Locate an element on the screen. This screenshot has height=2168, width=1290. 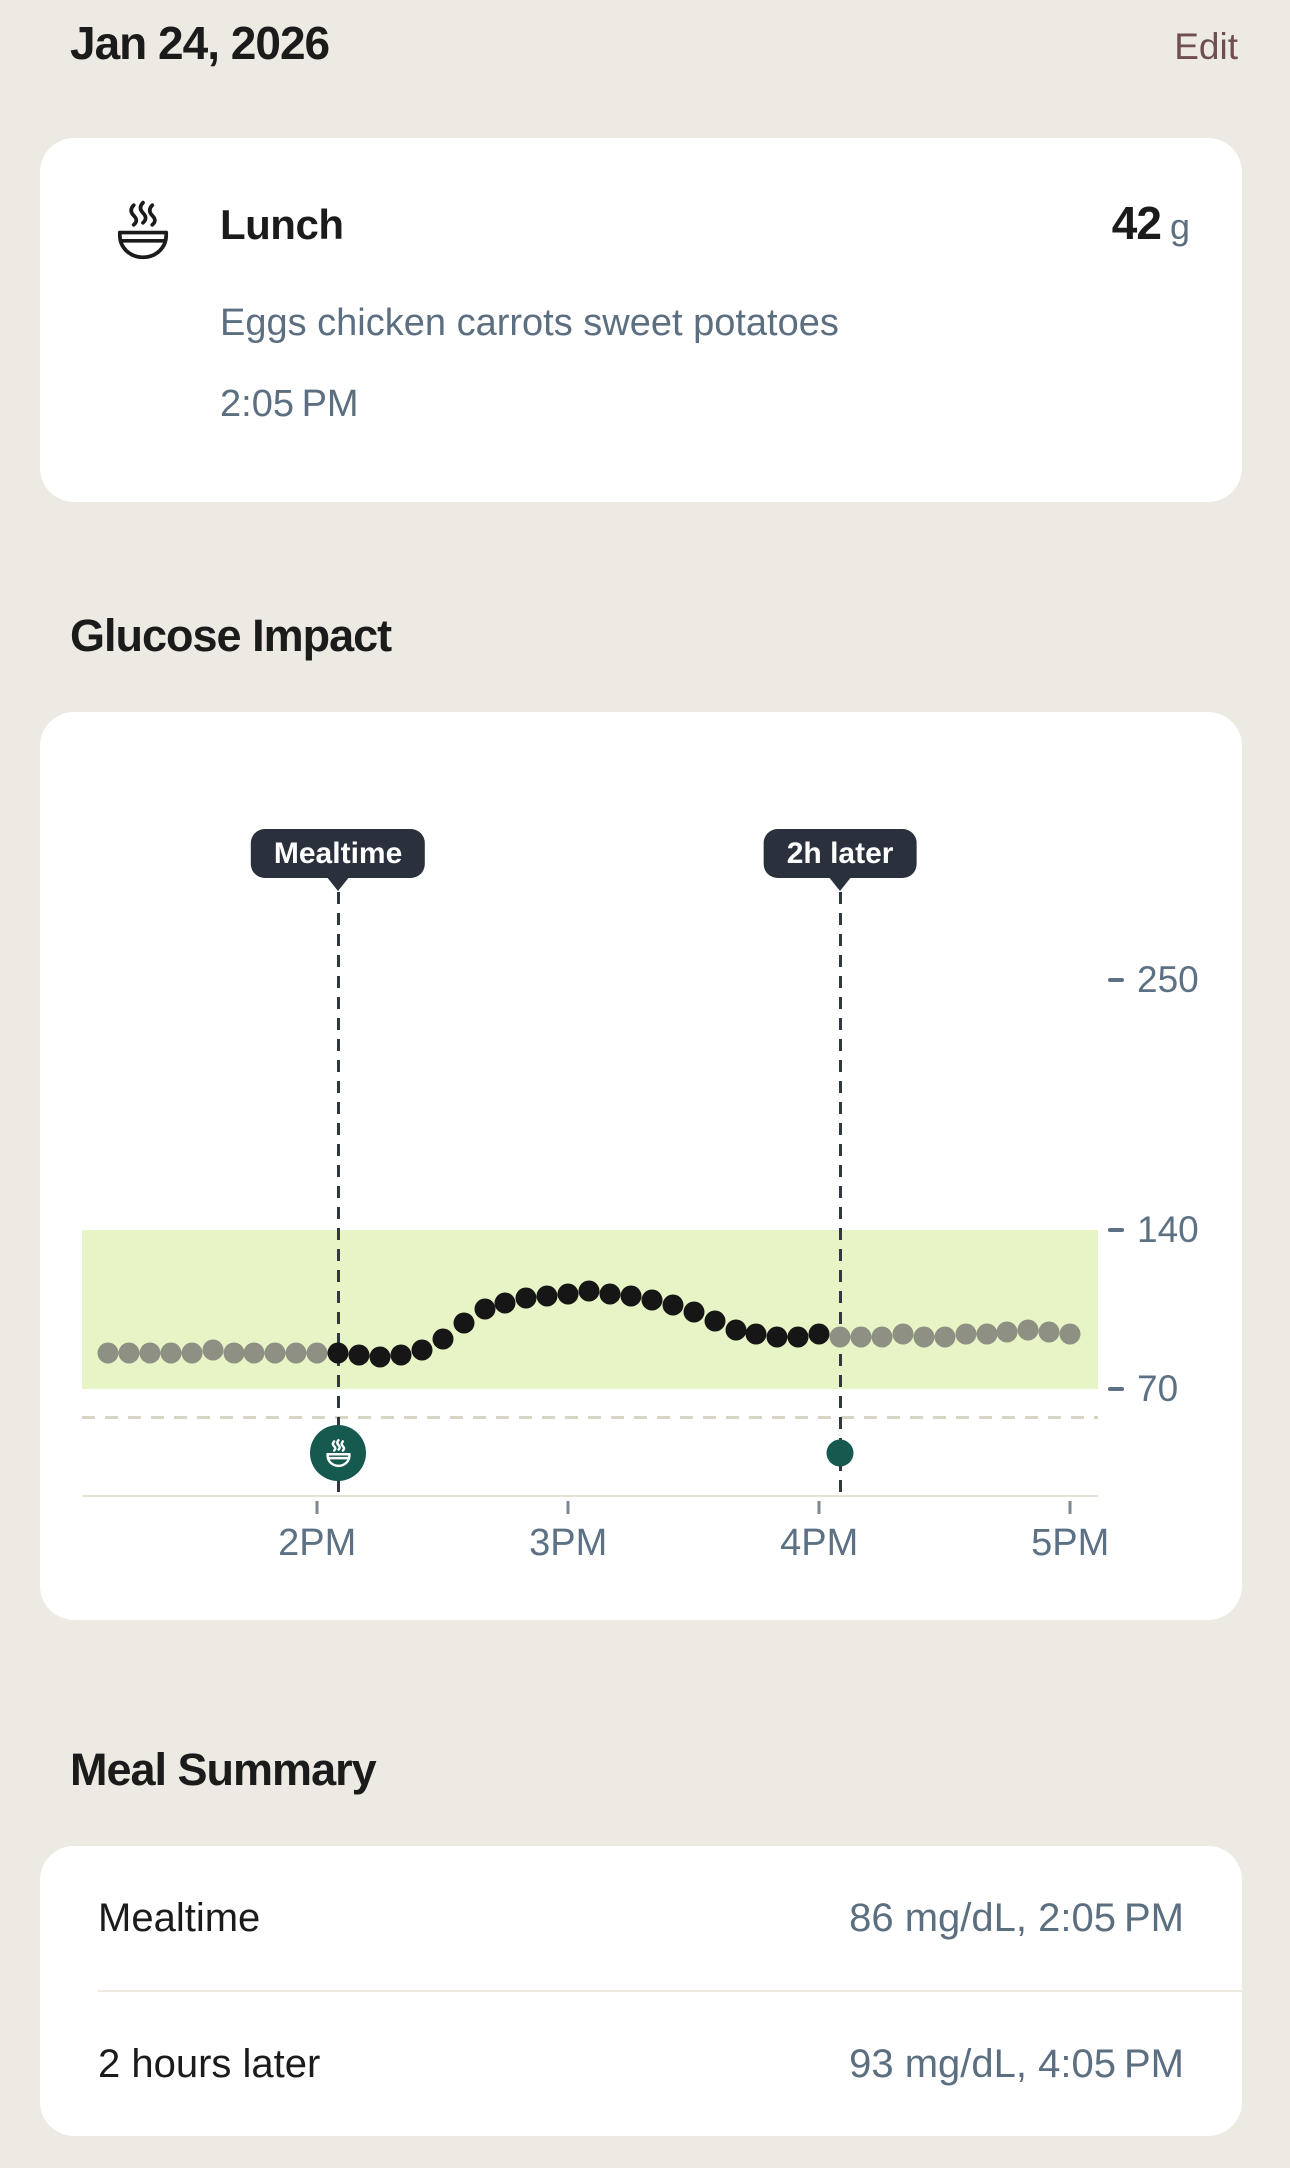
carbs-unit: g is located at coordinates (1179, 226).